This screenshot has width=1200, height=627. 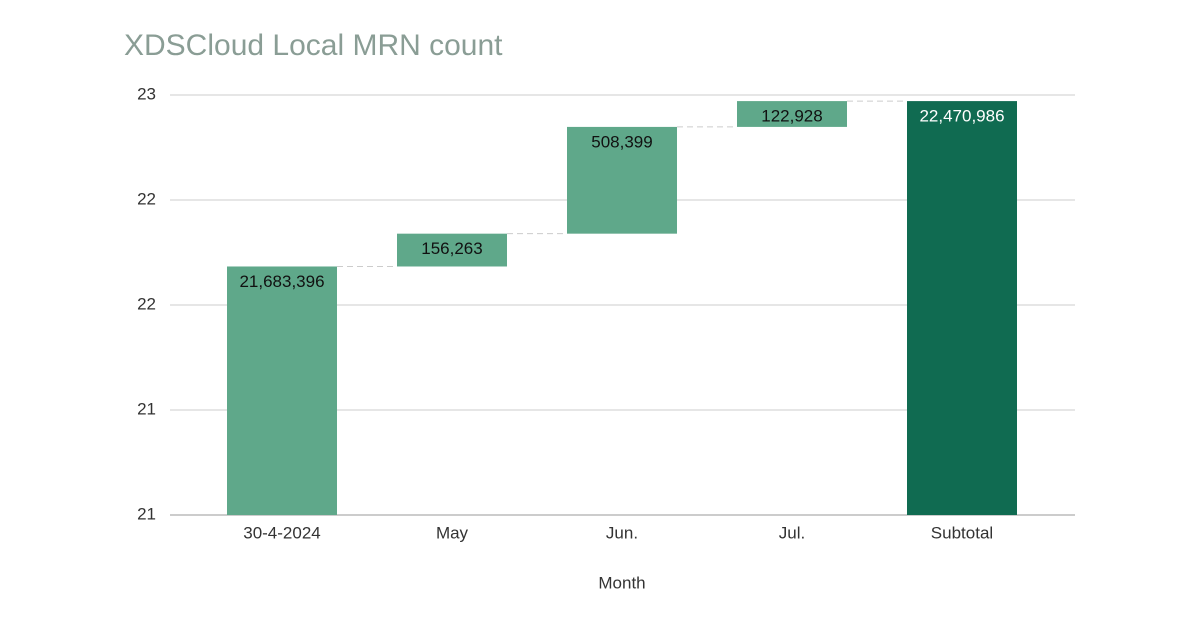 What do you see at coordinates (622, 532) in the screenshot?
I see `x-tick-label: Jun.` at bounding box center [622, 532].